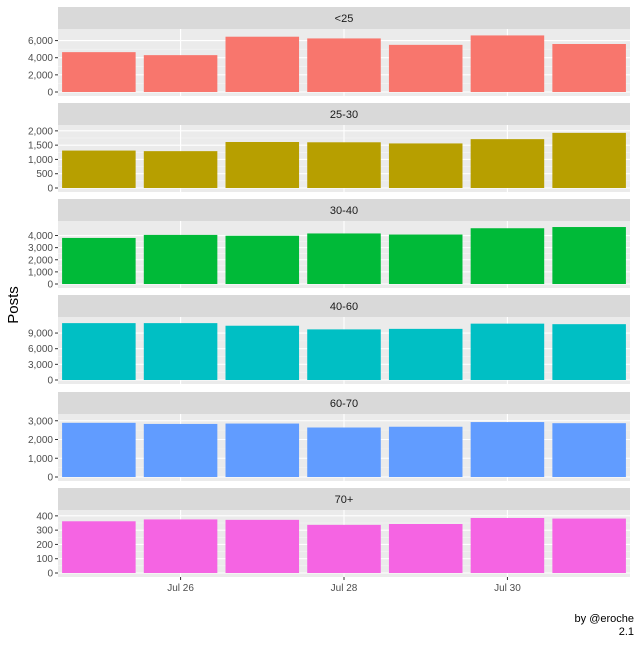  Describe the element at coordinates (604, 619) in the screenshot. I see `caption-author: by @eroche` at that location.